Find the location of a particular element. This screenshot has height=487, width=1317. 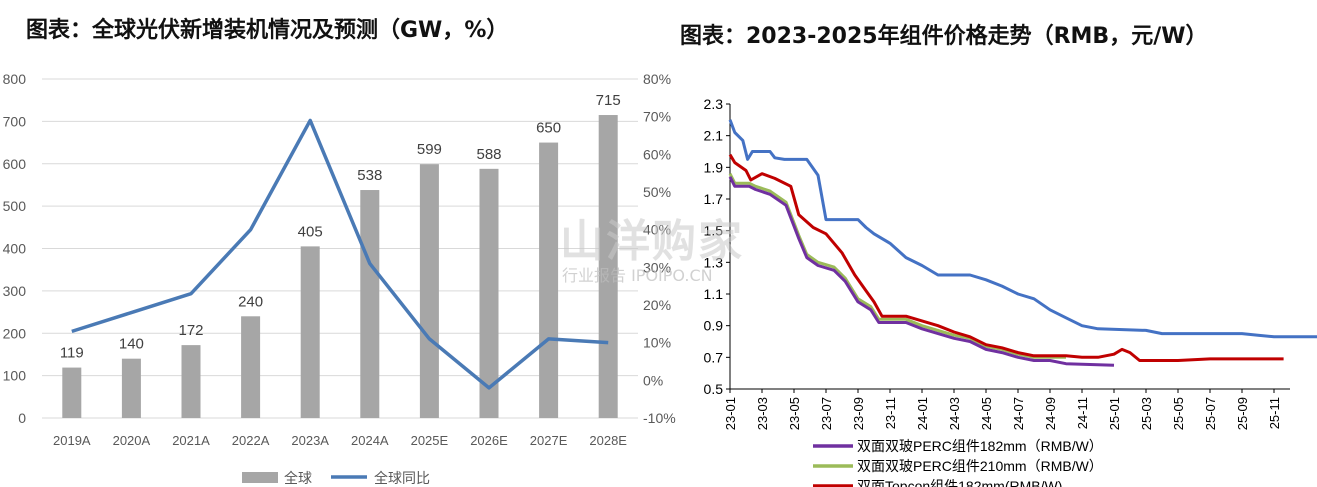

bar-data-label: 588 is located at coordinates (488, 154).